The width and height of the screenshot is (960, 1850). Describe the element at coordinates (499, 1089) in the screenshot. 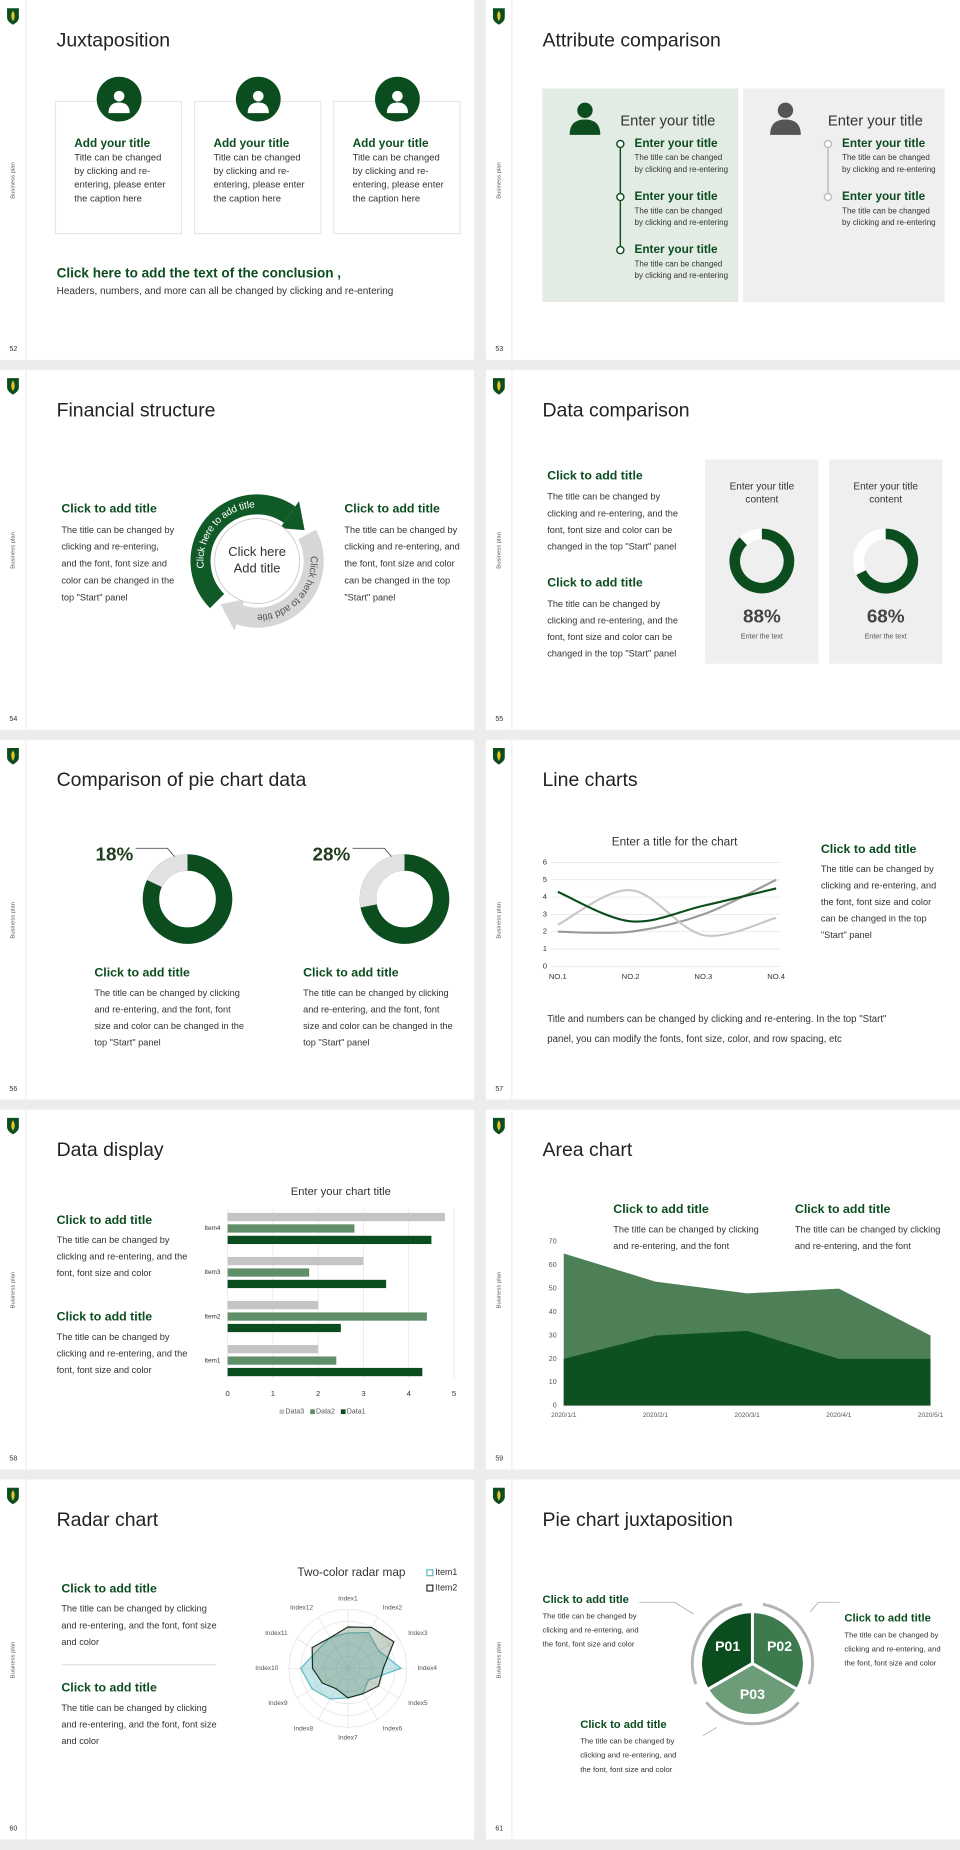

I see `slide-number: 57` at that location.